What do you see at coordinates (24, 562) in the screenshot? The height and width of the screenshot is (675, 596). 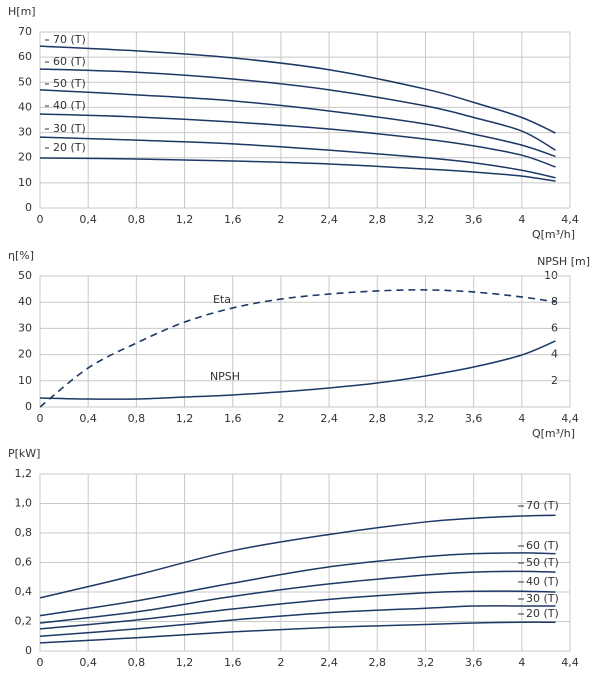 I see `y-tick-label: 0,6` at bounding box center [24, 562].